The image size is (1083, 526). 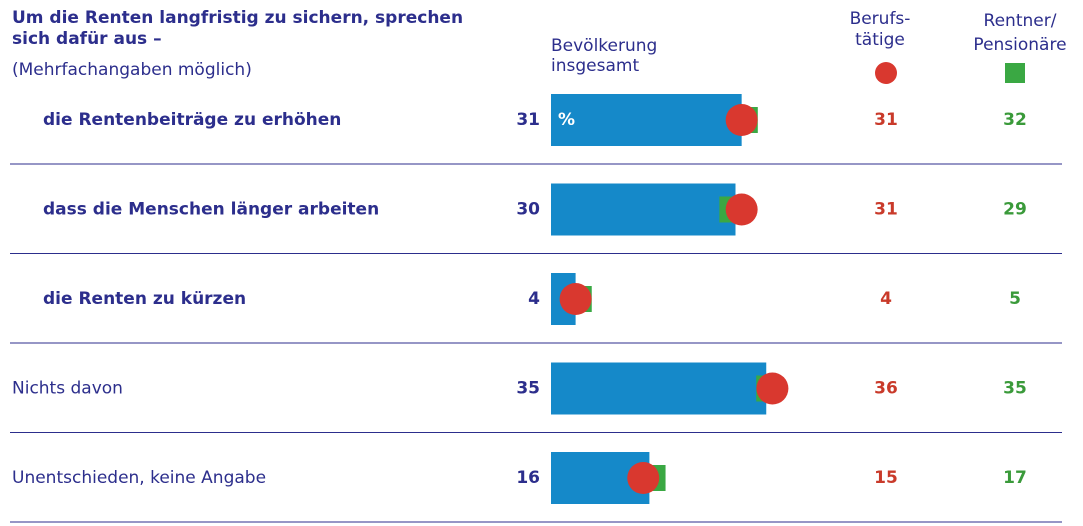 What do you see at coordinates (1015, 299) in the screenshot?
I see `value-label: 5` at bounding box center [1015, 299].